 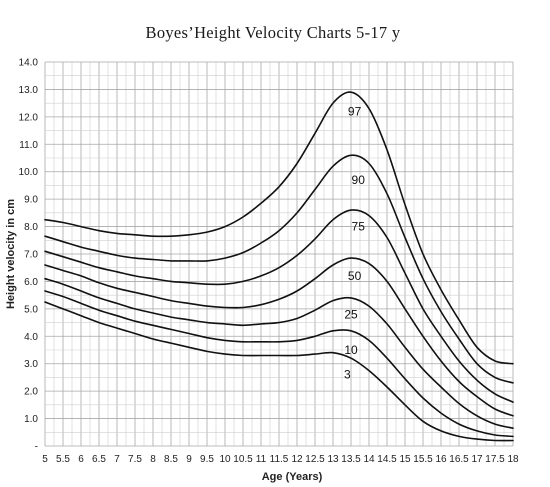 What do you see at coordinates (28, 145) in the screenshot?
I see `y-tick-label: 11.0` at bounding box center [28, 145].